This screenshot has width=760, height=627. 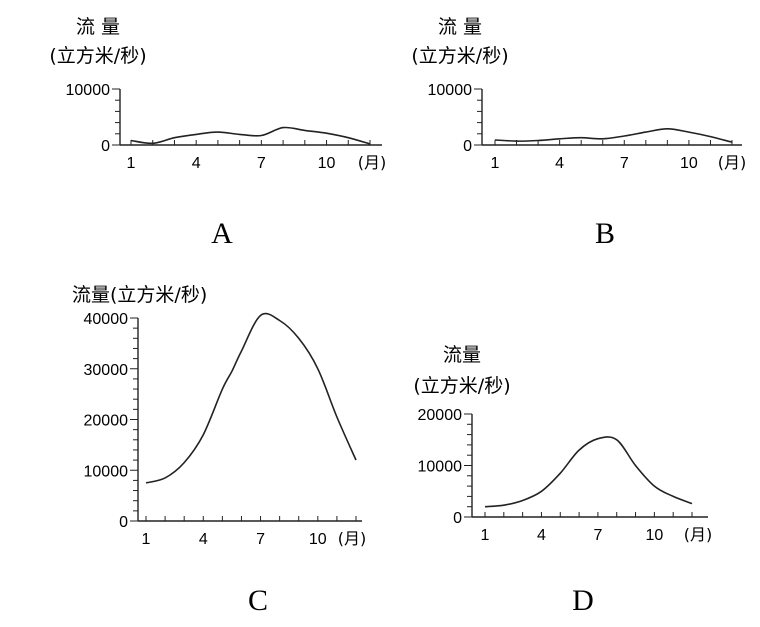 What do you see at coordinates (251, 398) in the screenshot?
I see `panel-c-flow-line` at bounding box center [251, 398].